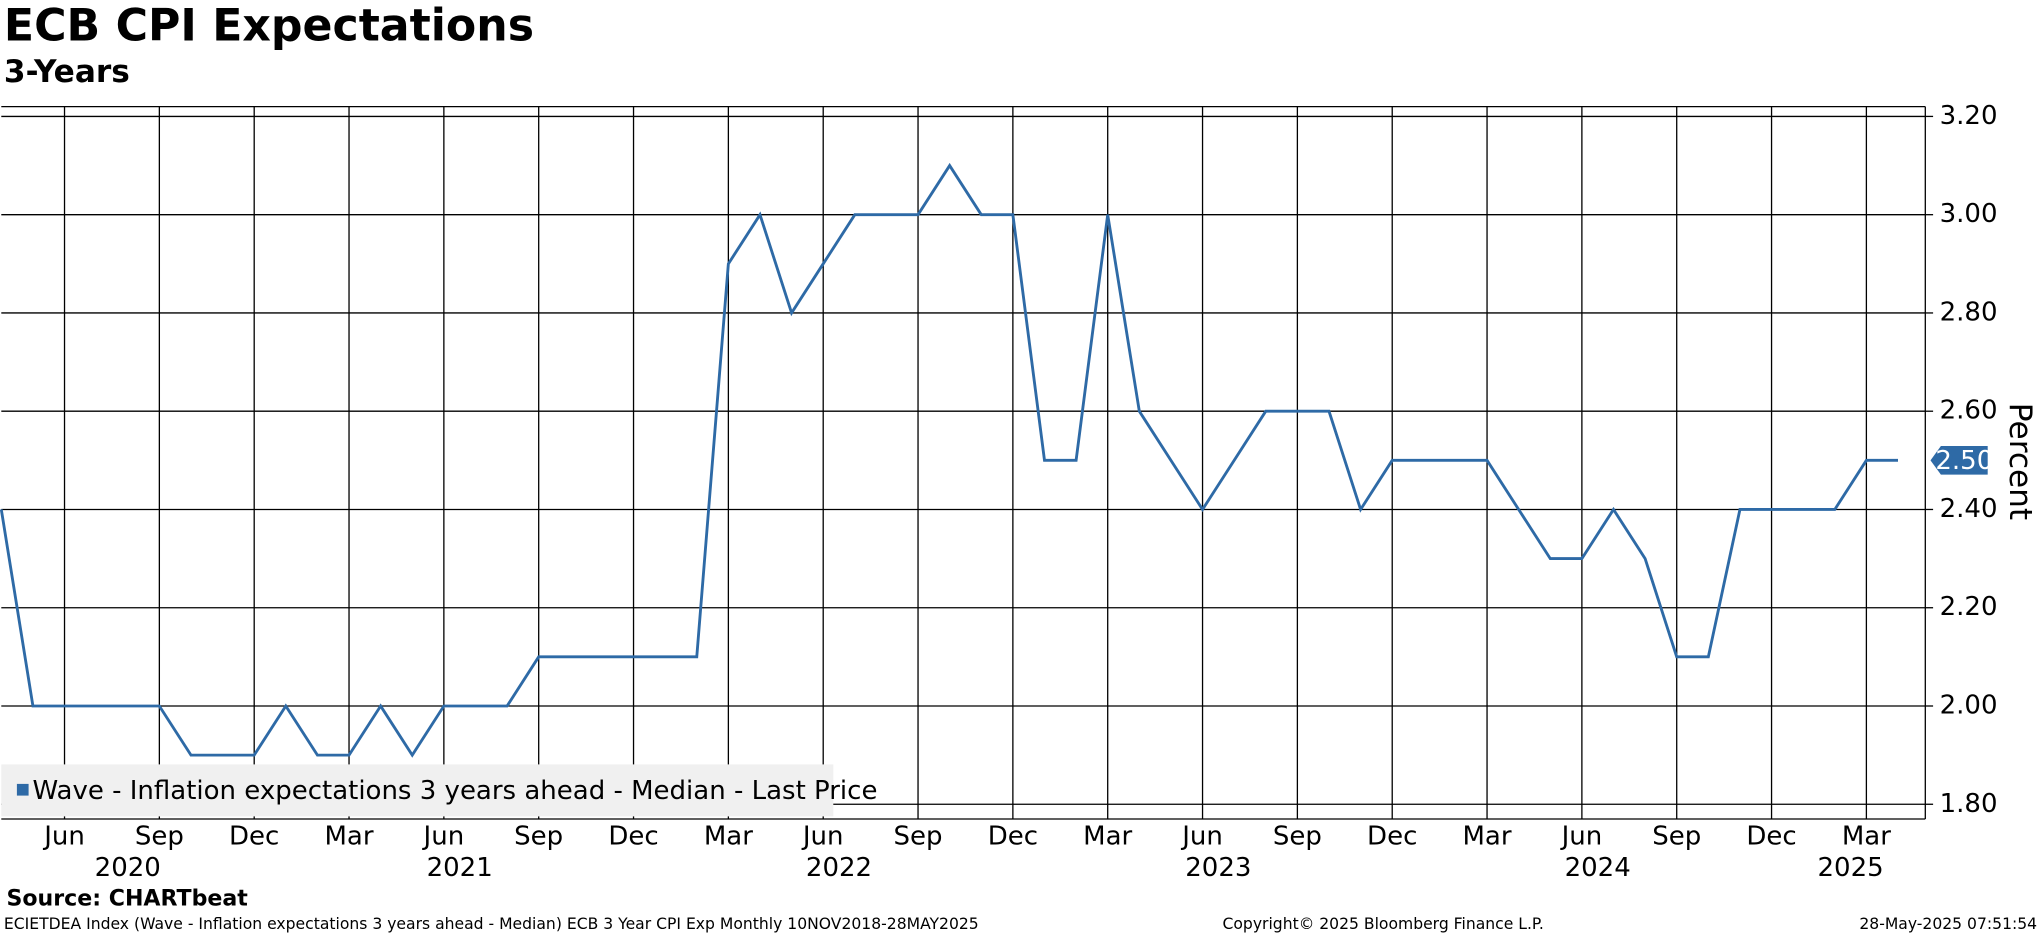  I want to click on legend-box, so click(417, 790).